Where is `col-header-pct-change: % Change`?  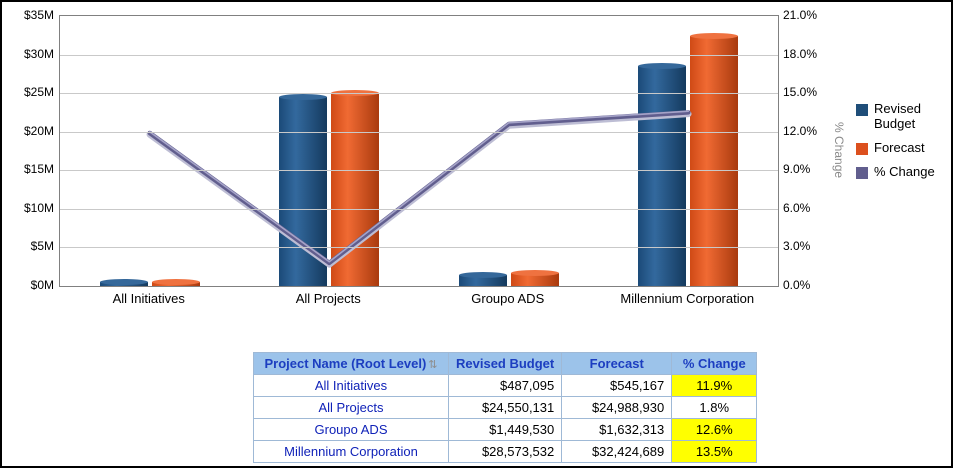 col-header-pct-change: % Change is located at coordinates (714, 363).